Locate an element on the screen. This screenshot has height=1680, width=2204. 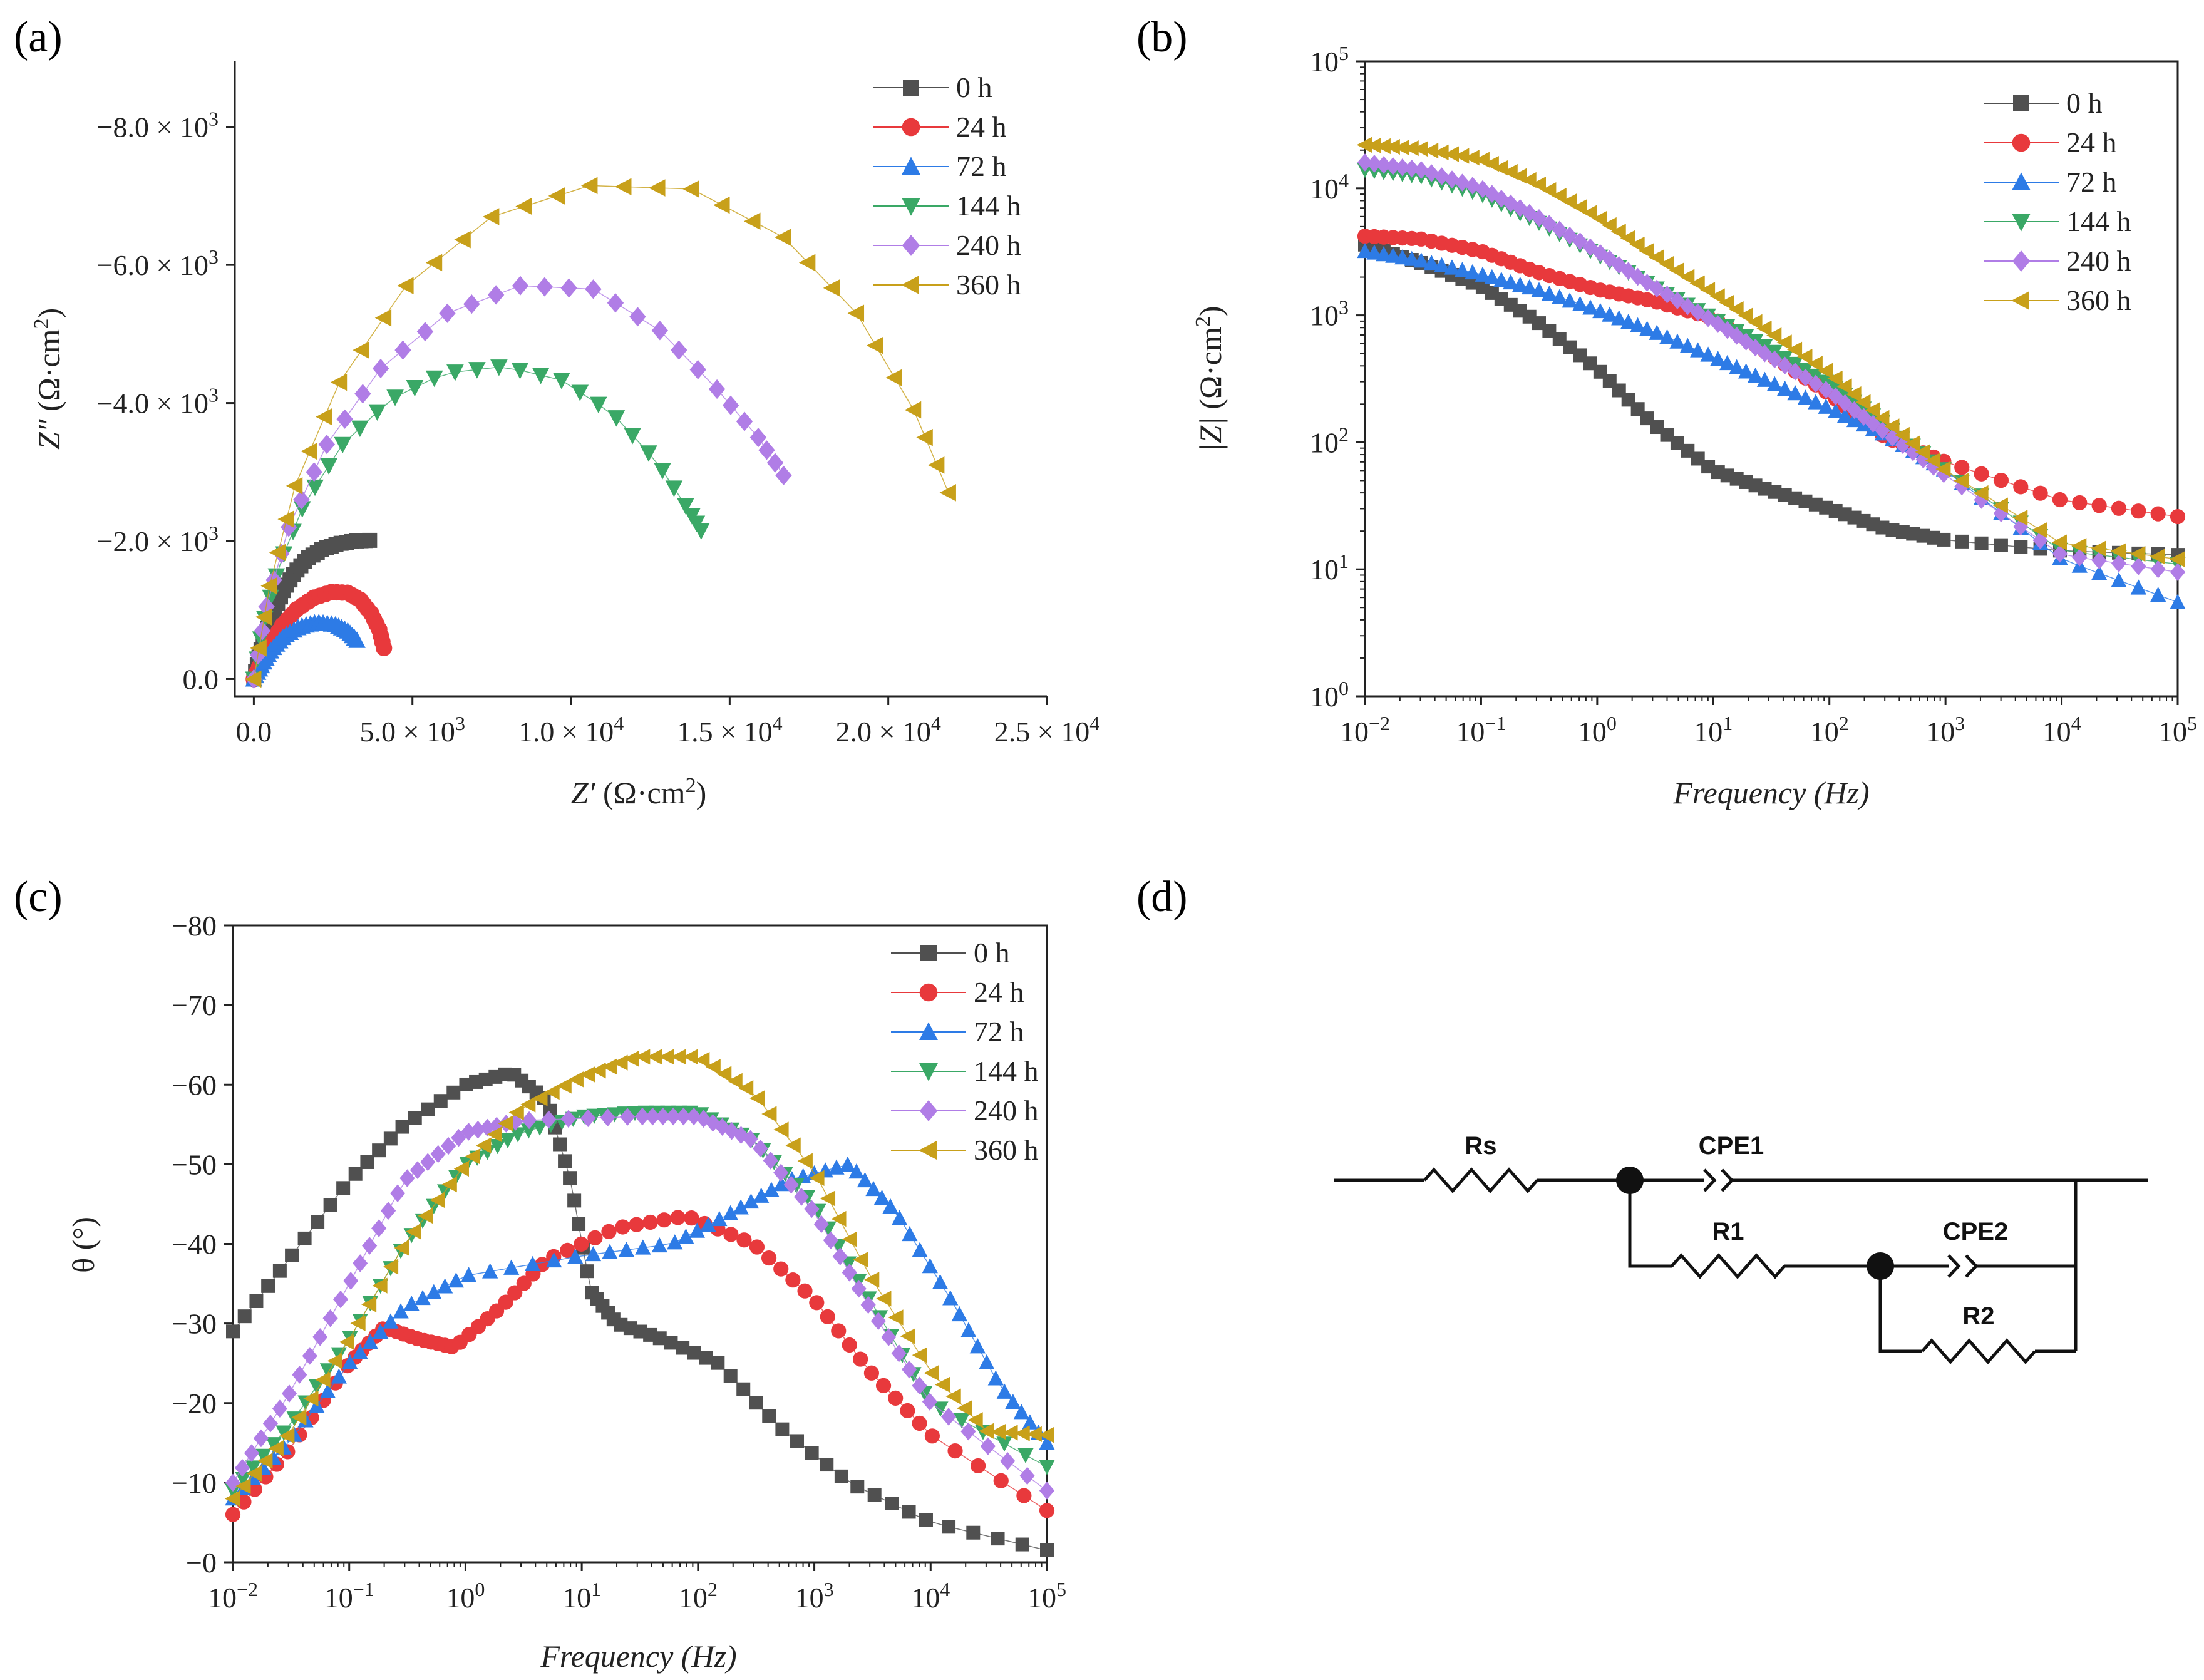
series-144h is located at coordinates (477, 523).